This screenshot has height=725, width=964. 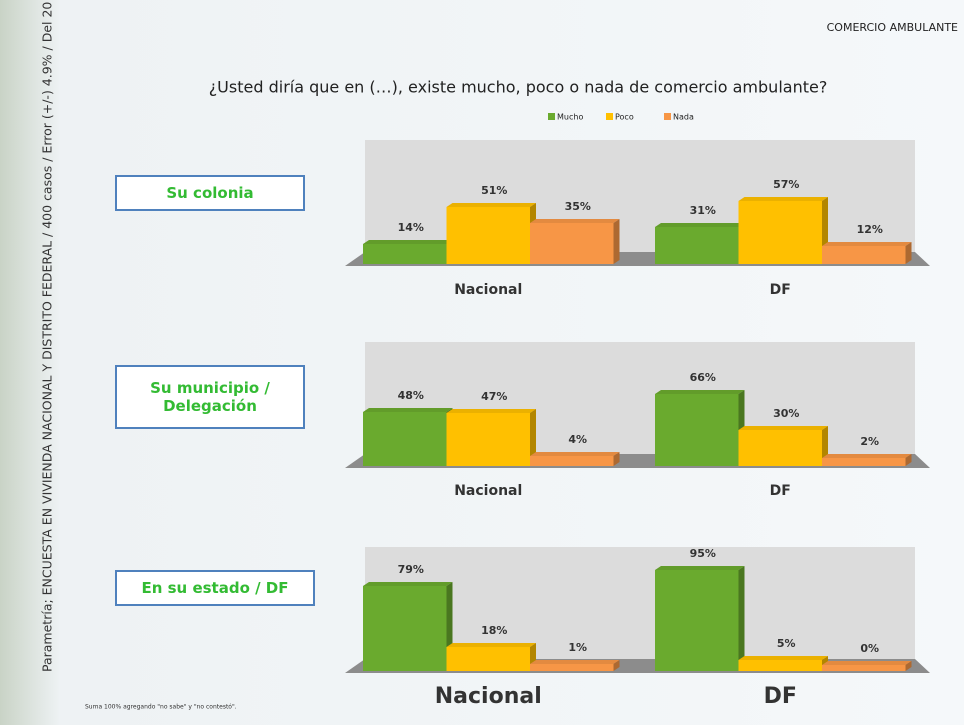 I want to click on chart-title: En su estado / DF, so click(x=215, y=588).